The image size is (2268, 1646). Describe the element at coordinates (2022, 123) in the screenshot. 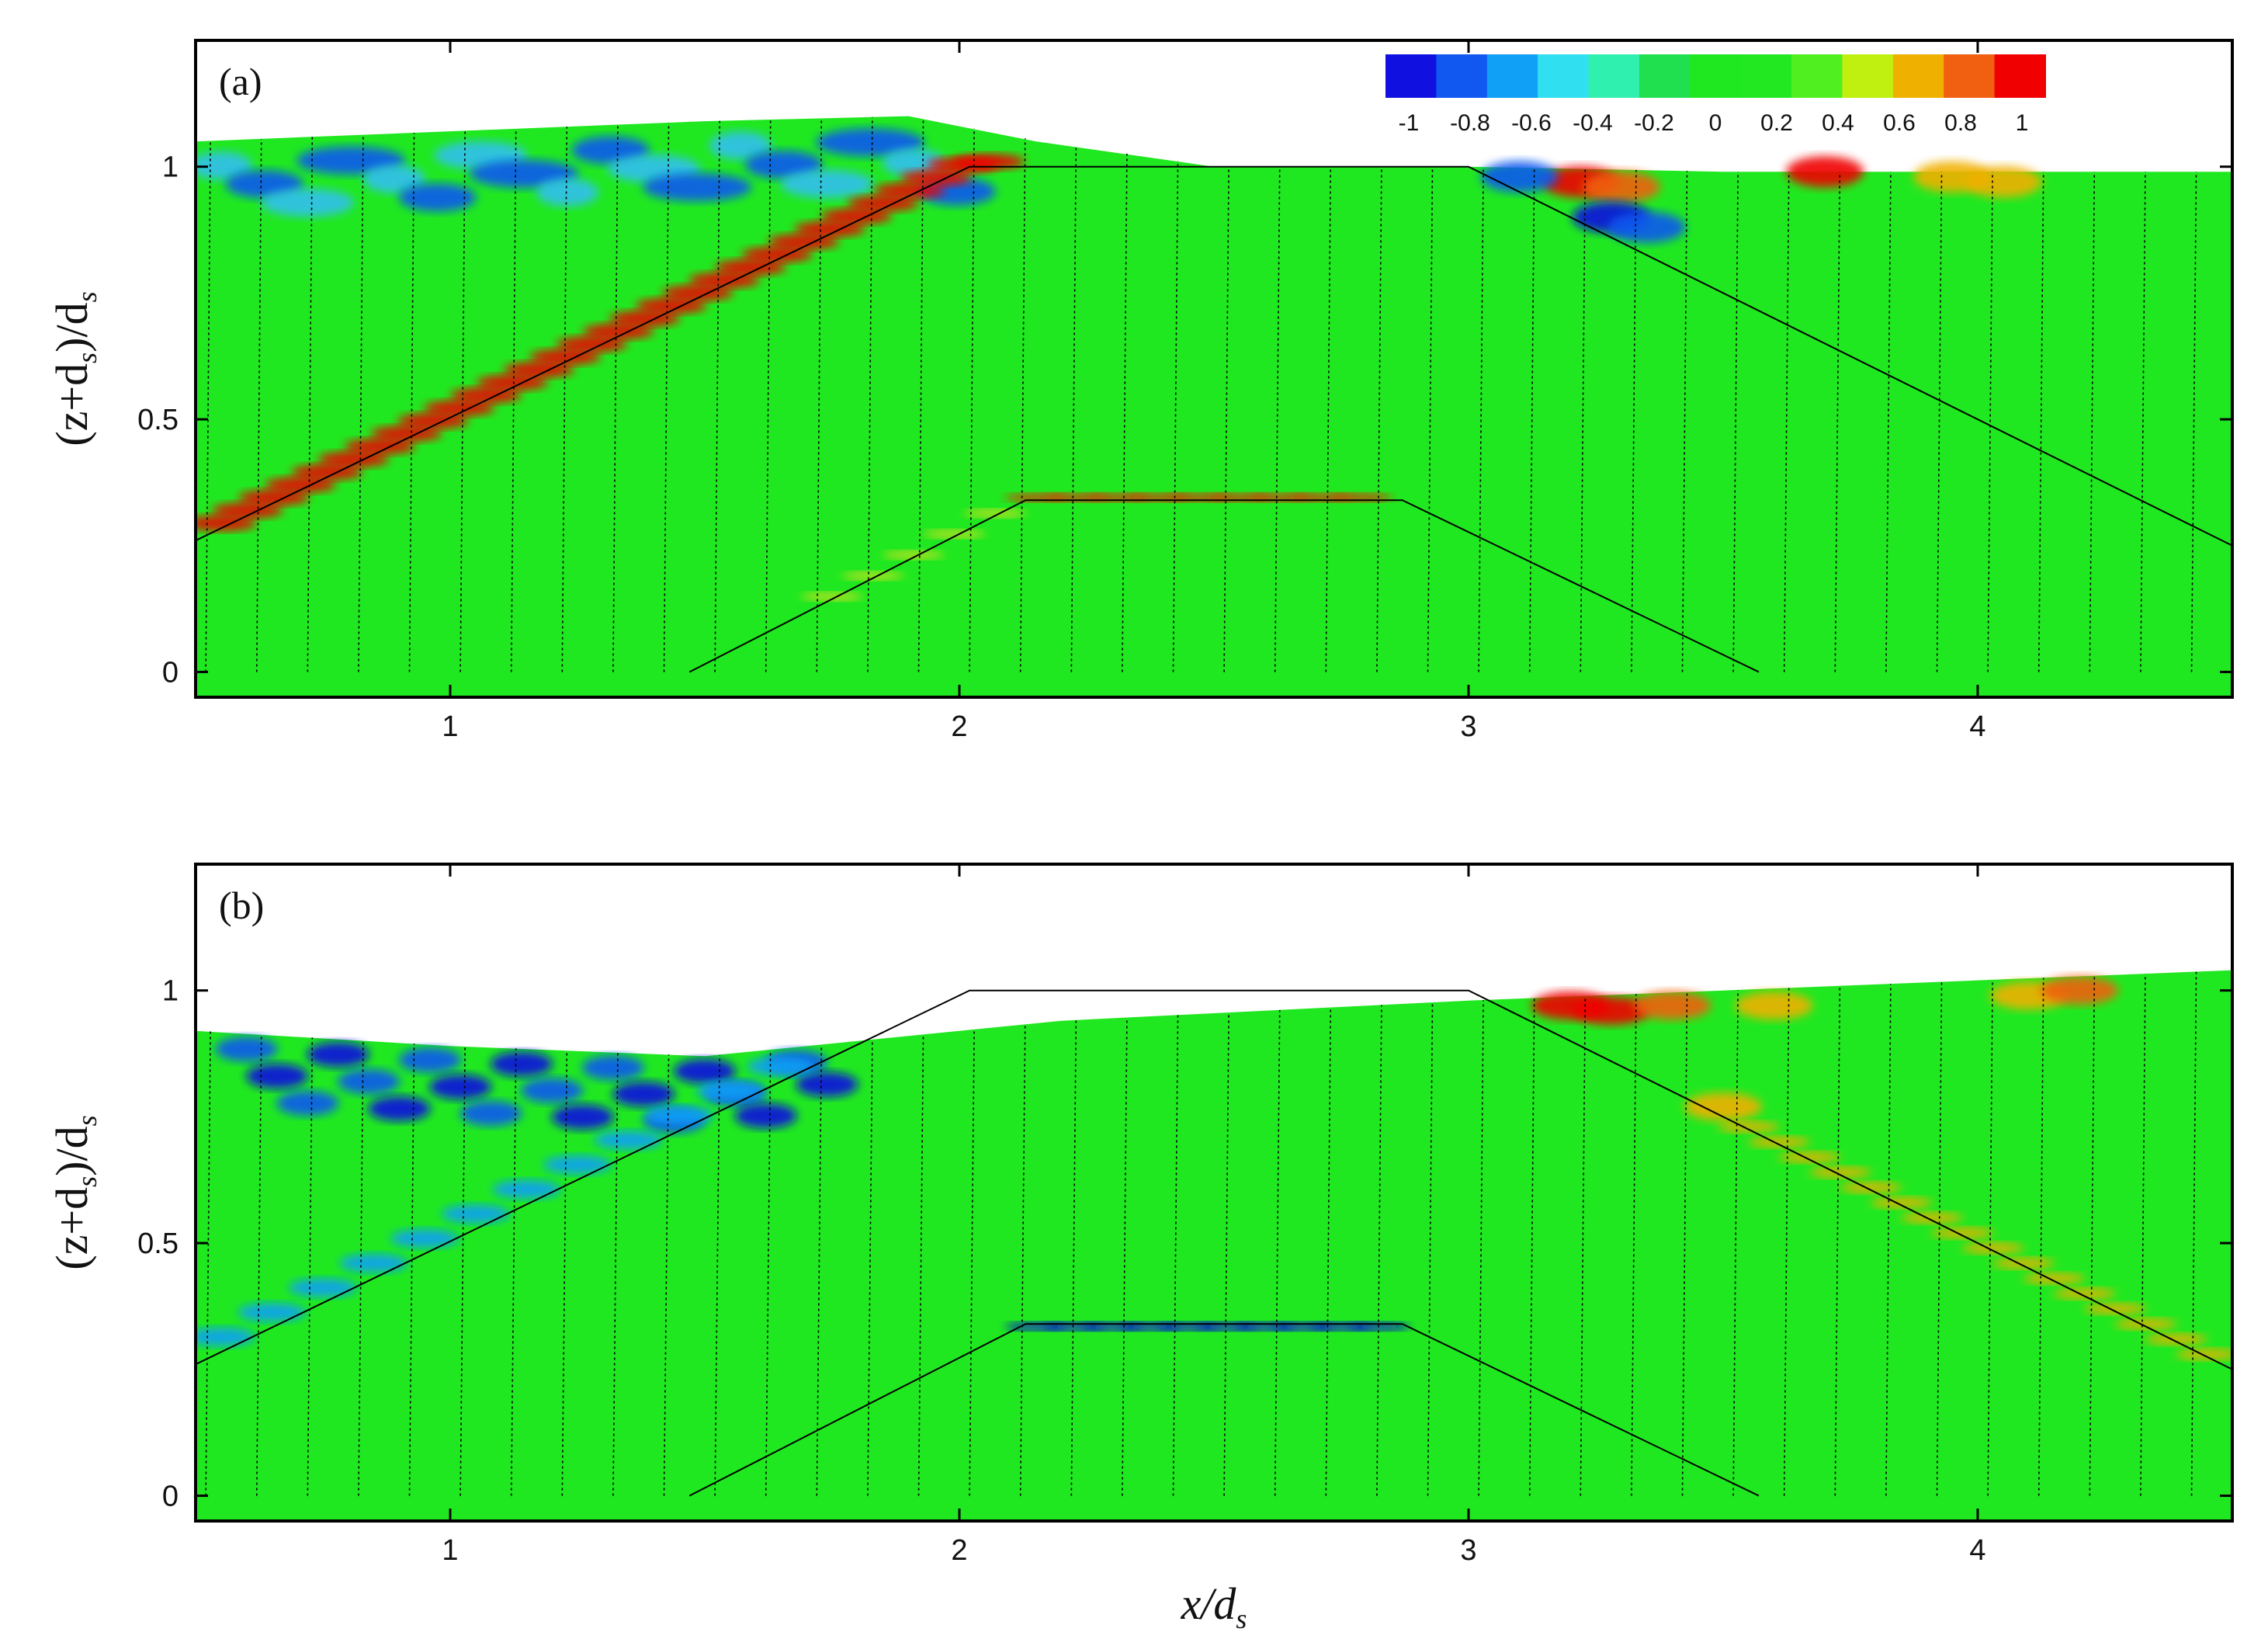

I see `colorbar-tick-label-10: 1` at that location.